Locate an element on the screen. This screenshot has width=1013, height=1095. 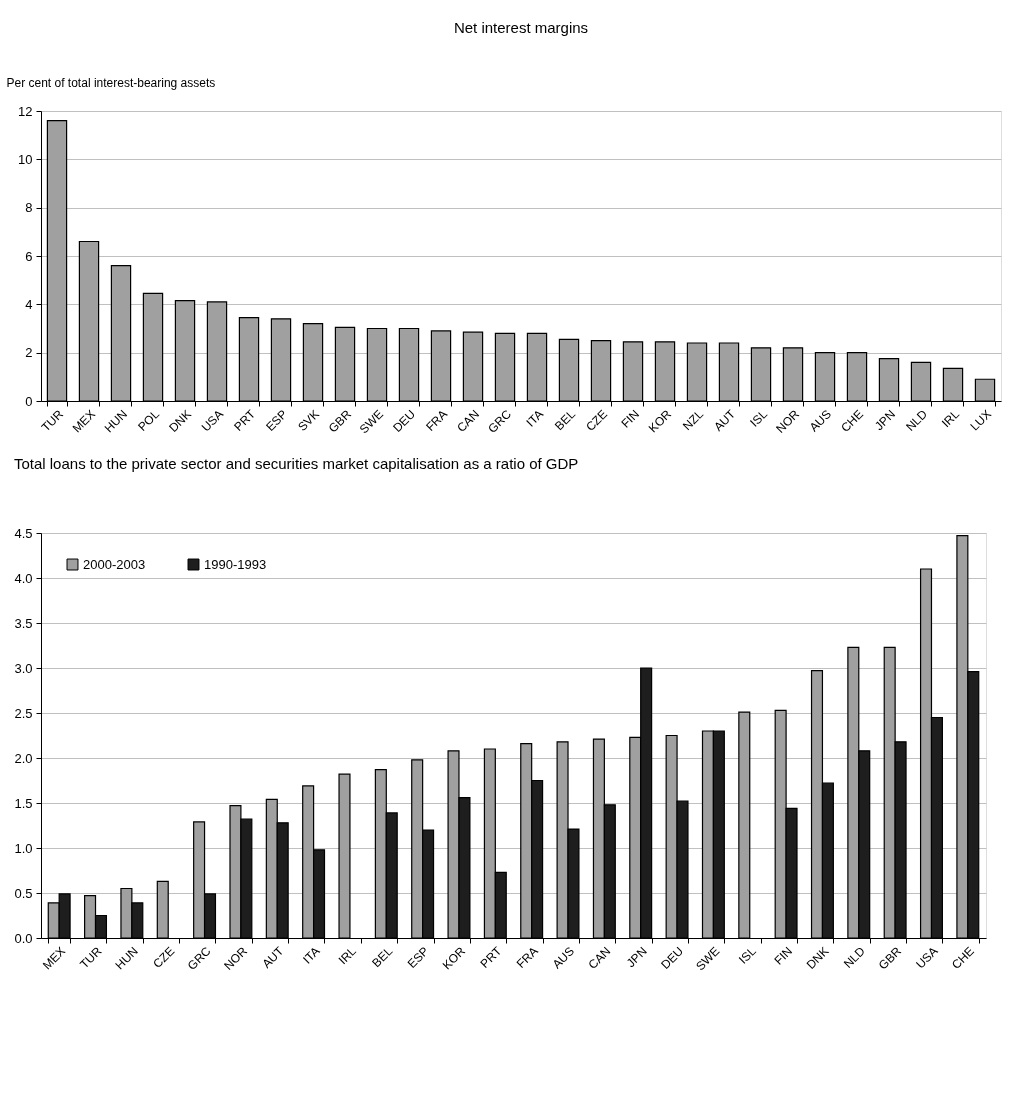
x-tick-label: POL is located at coordinates (149, 420).